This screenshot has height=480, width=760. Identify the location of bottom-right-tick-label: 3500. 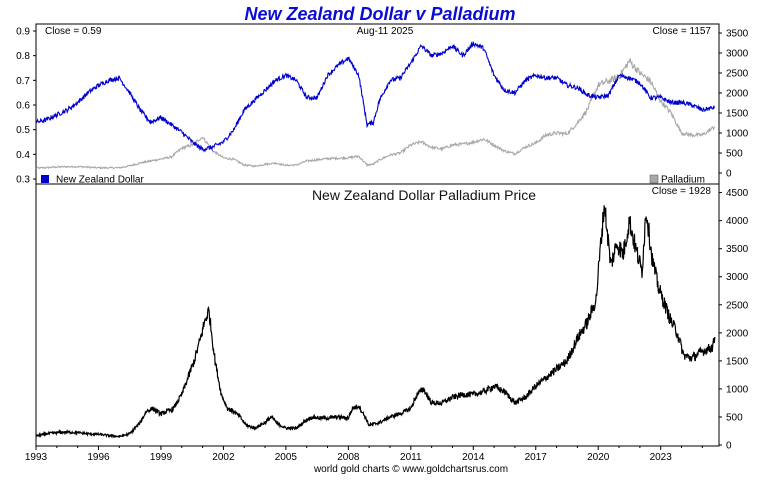
(737, 249).